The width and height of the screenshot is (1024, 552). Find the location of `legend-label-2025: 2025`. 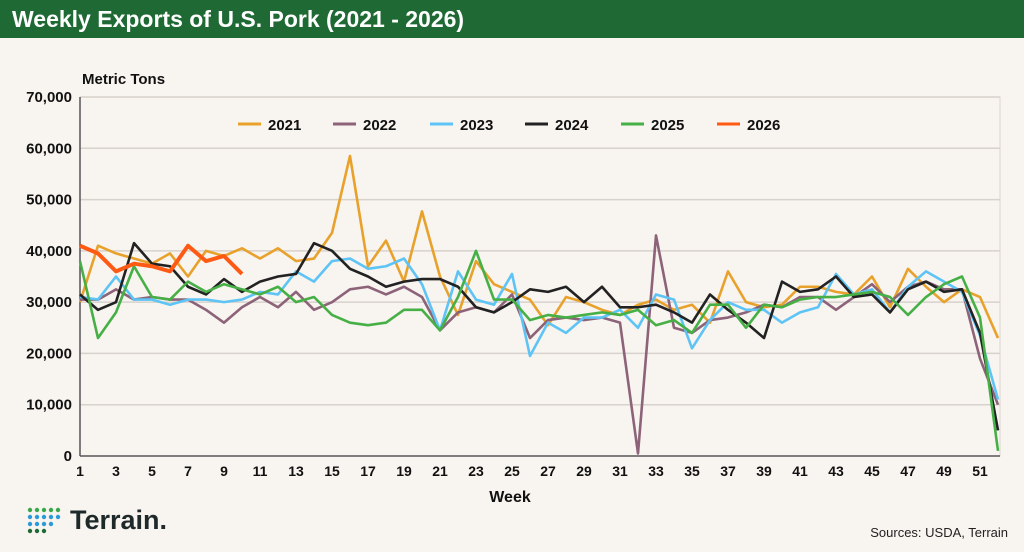

legend-label-2025: 2025 is located at coordinates (667, 125).